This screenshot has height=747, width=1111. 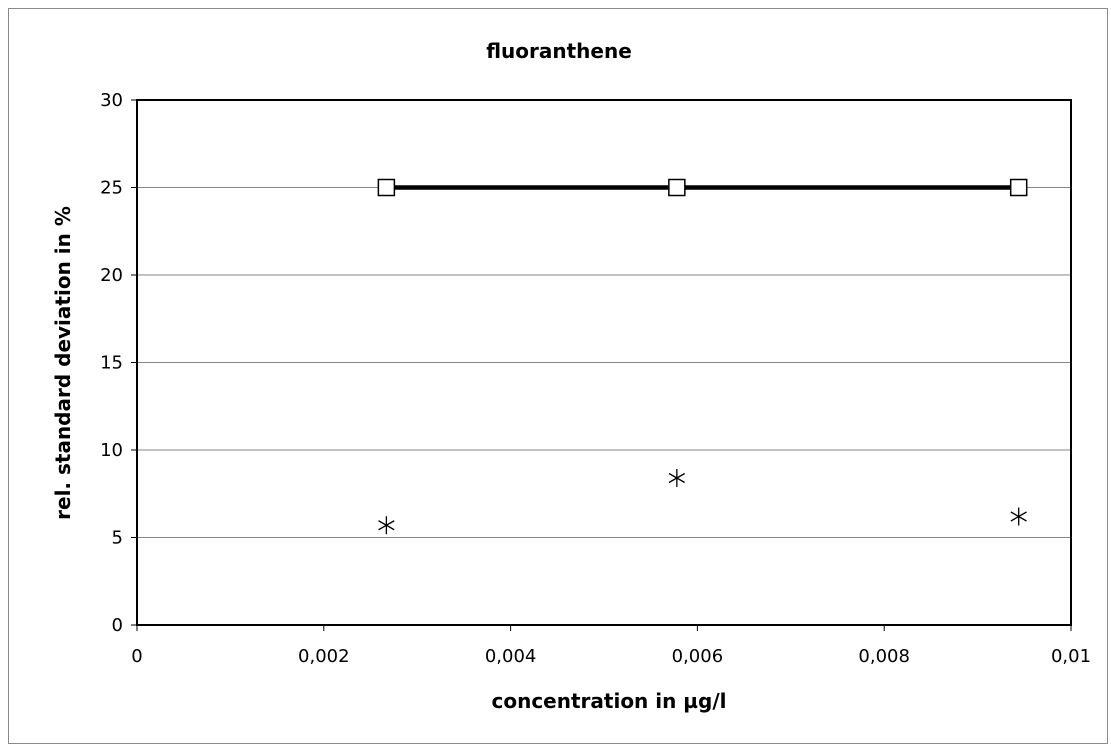 I want to click on y-axis: 0 5 10 15 20 25 30, so click(x=118, y=363).